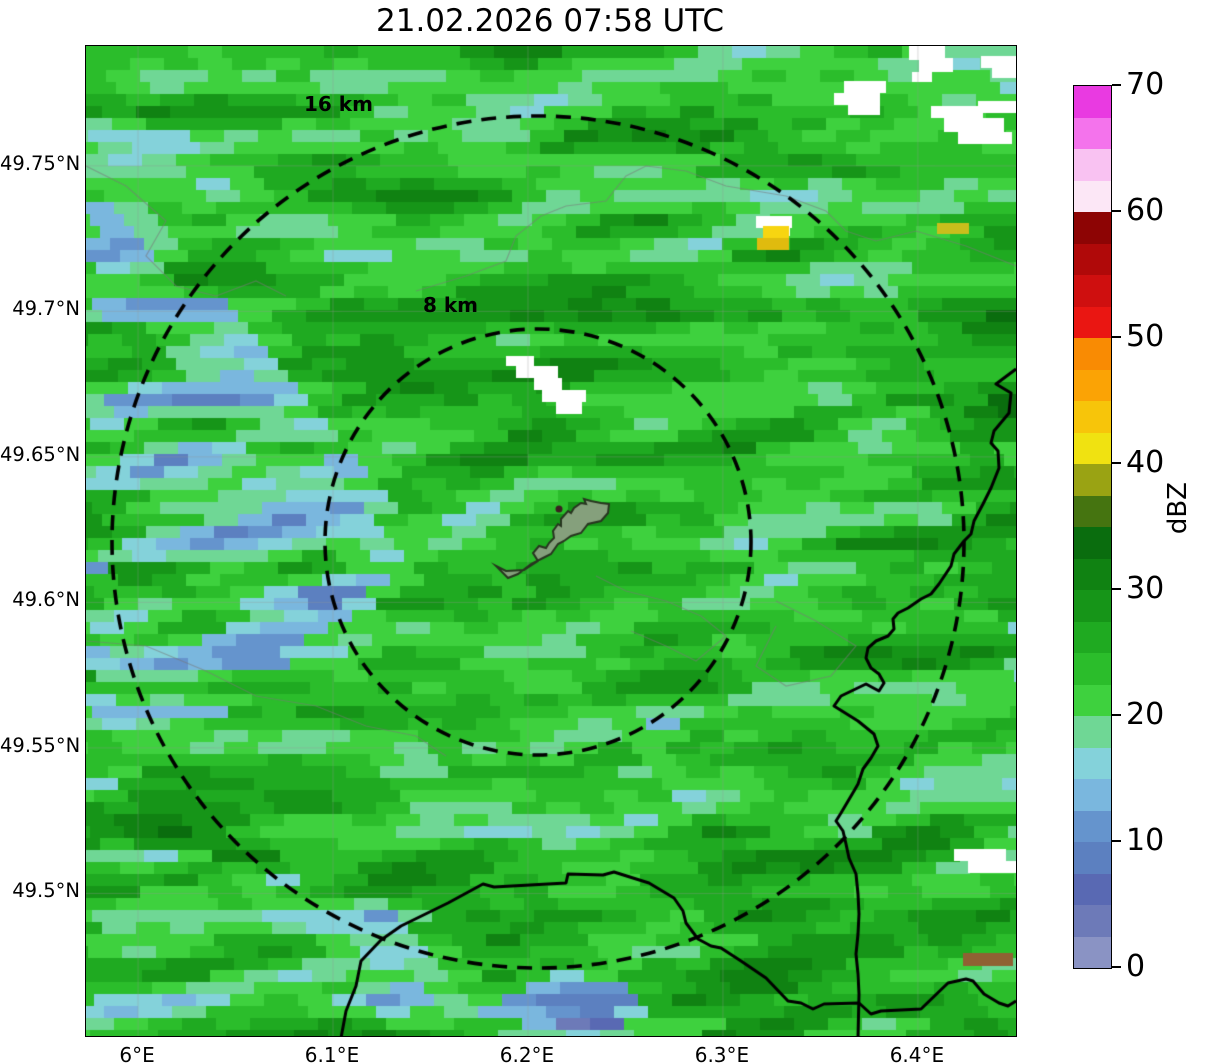 This screenshot has width=1207, height=1064. Describe the element at coordinates (1136, 966) in the screenshot. I see `colorbar-ticklabel-0: 0` at that location.